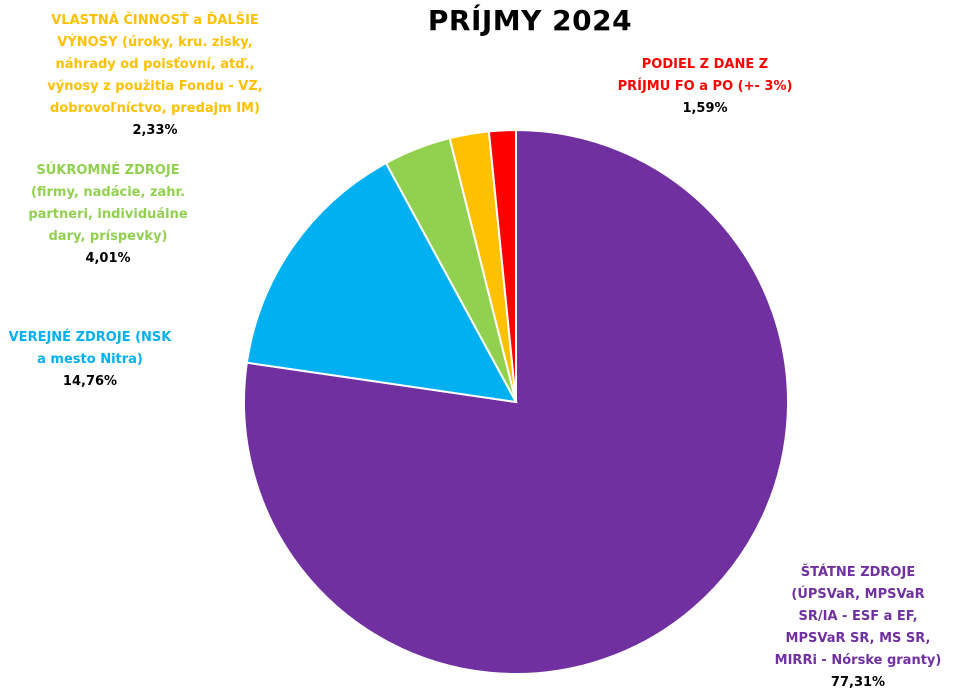 The width and height of the screenshot is (968, 700). I want to click on chart-title: PRÍJMY 2024, so click(530, 20).